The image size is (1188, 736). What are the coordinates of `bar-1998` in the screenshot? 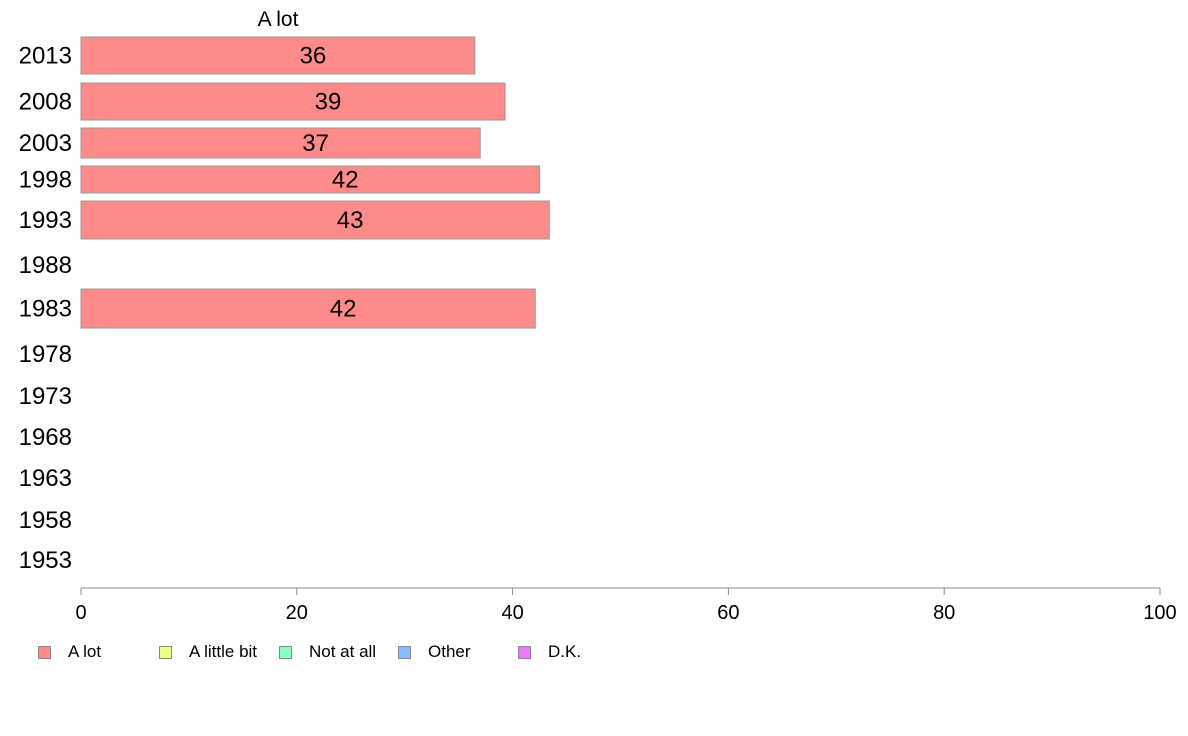 It's located at (310, 179).